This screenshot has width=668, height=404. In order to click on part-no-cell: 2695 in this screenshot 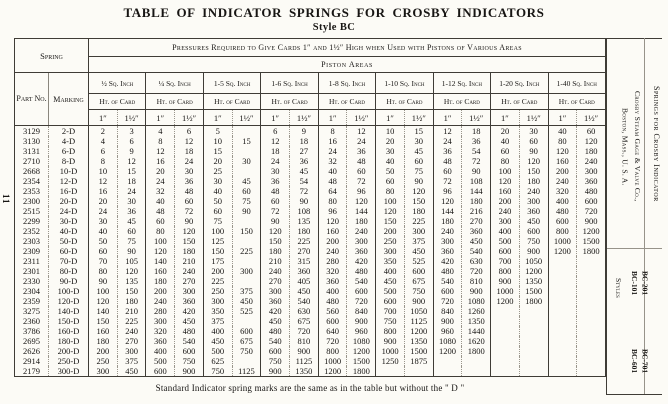, I will do `click(31, 341)`.